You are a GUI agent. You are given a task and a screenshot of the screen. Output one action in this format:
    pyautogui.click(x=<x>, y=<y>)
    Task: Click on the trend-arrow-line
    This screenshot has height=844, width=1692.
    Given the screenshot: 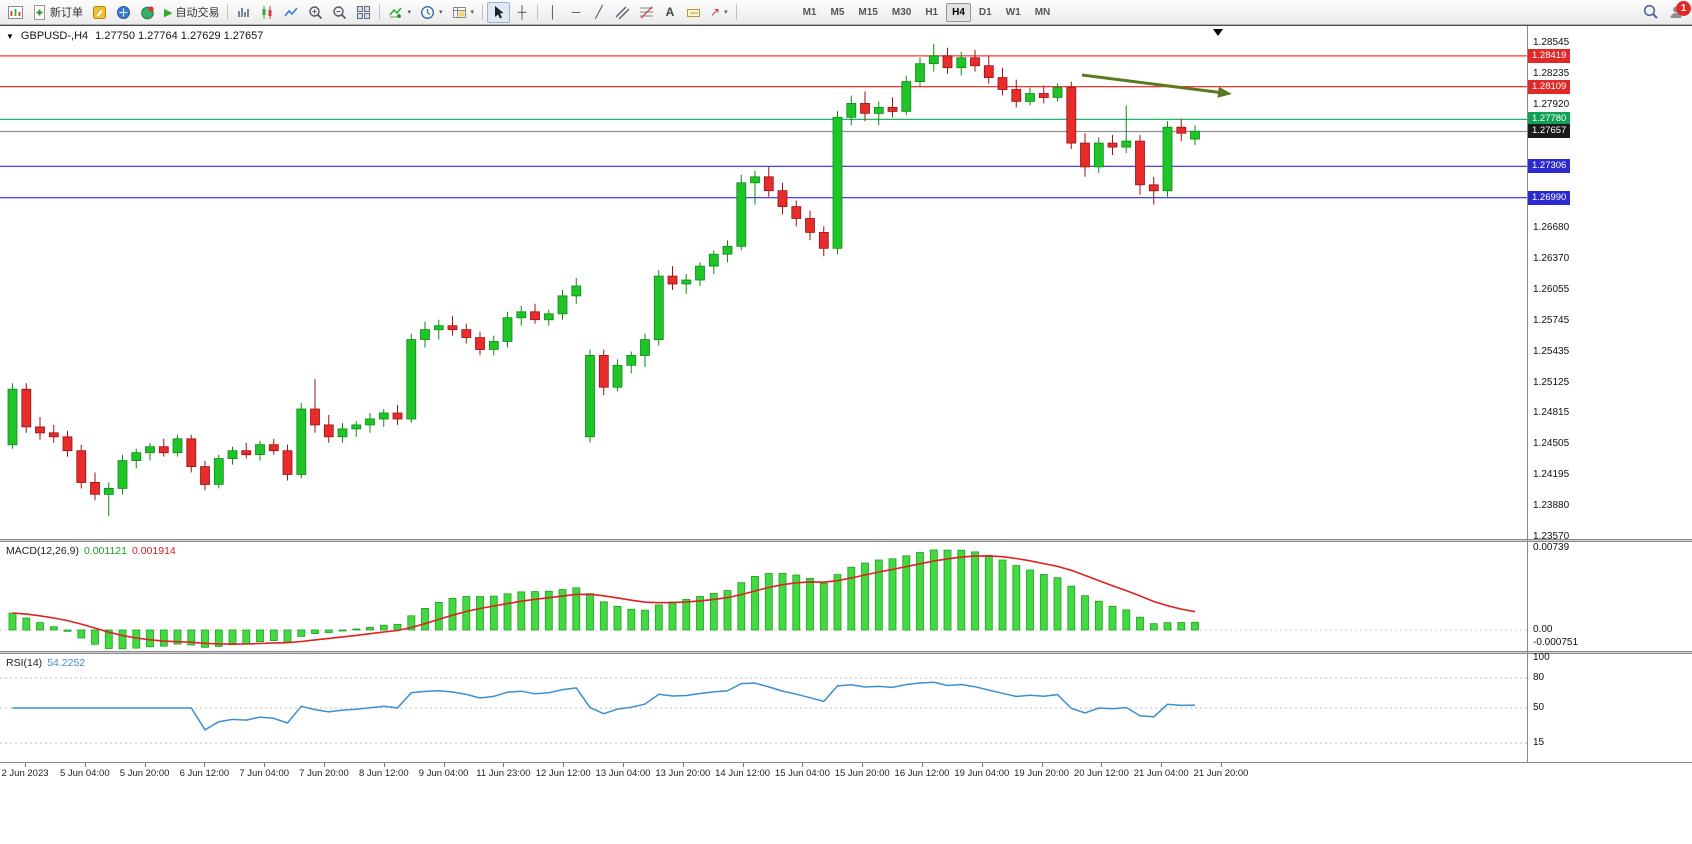 What is the action you would take?
    pyautogui.click(x=1153, y=84)
    